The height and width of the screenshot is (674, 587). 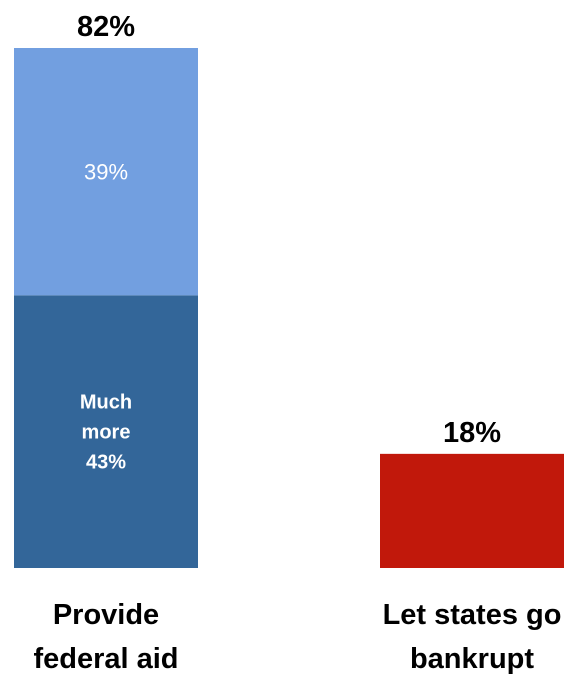 What do you see at coordinates (472, 658) in the screenshot?
I see `category-label-1-line-1: bankrupt` at bounding box center [472, 658].